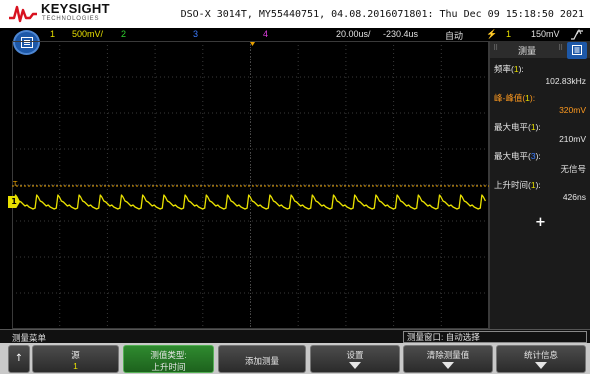 Image resolution: width=590 pixels, height=374 pixels. I want to click on list-icon, so click(577, 50).